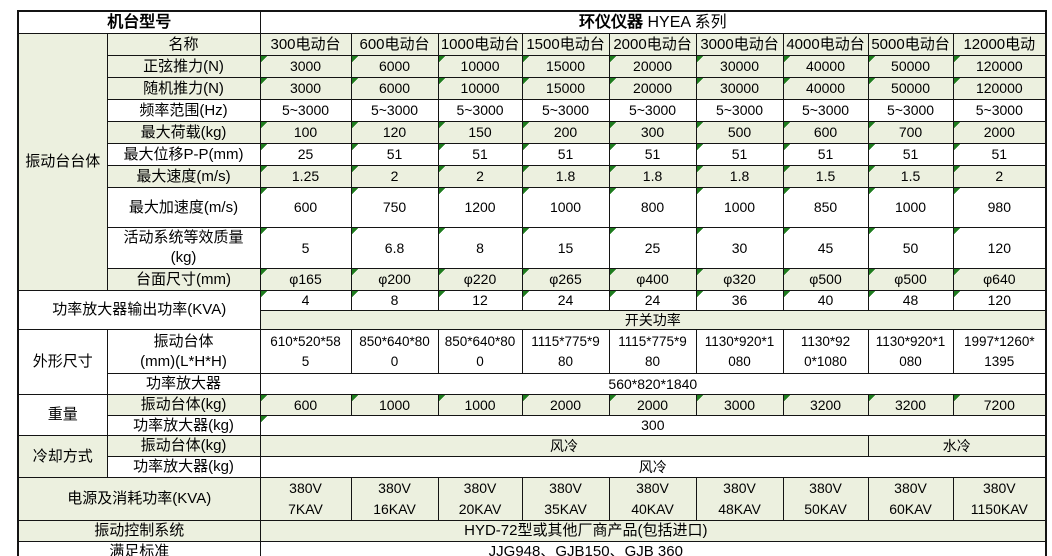 The width and height of the screenshot is (1052, 556). I want to click on value-cell: 6.8, so click(394, 248).